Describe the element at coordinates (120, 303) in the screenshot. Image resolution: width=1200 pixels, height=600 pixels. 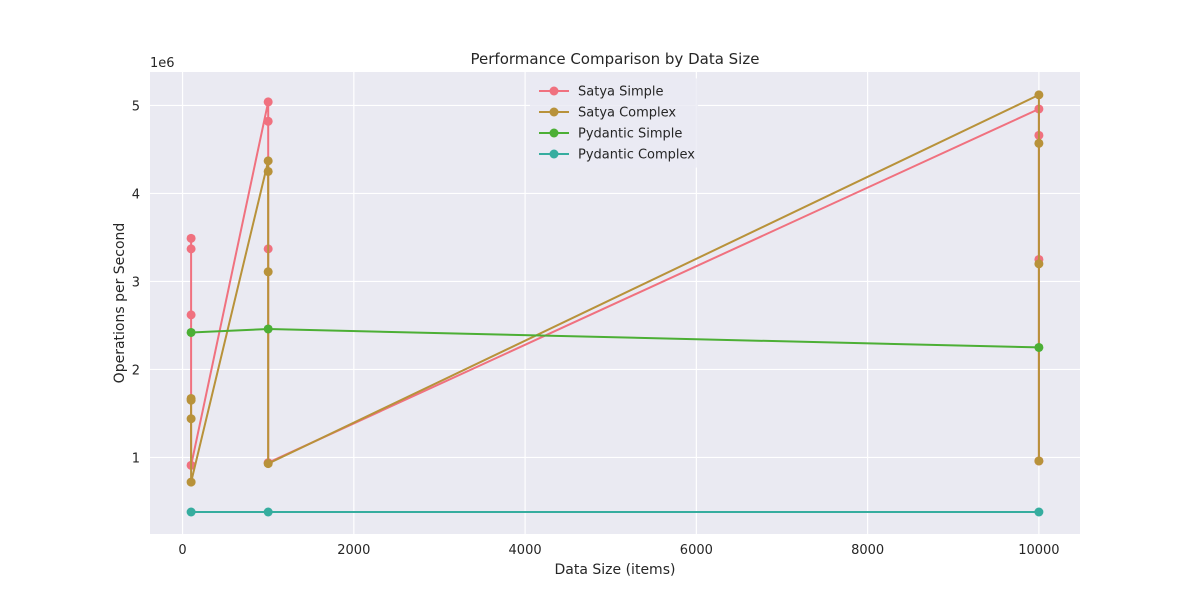
I see `y-axis-label: Operations per Second` at that location.